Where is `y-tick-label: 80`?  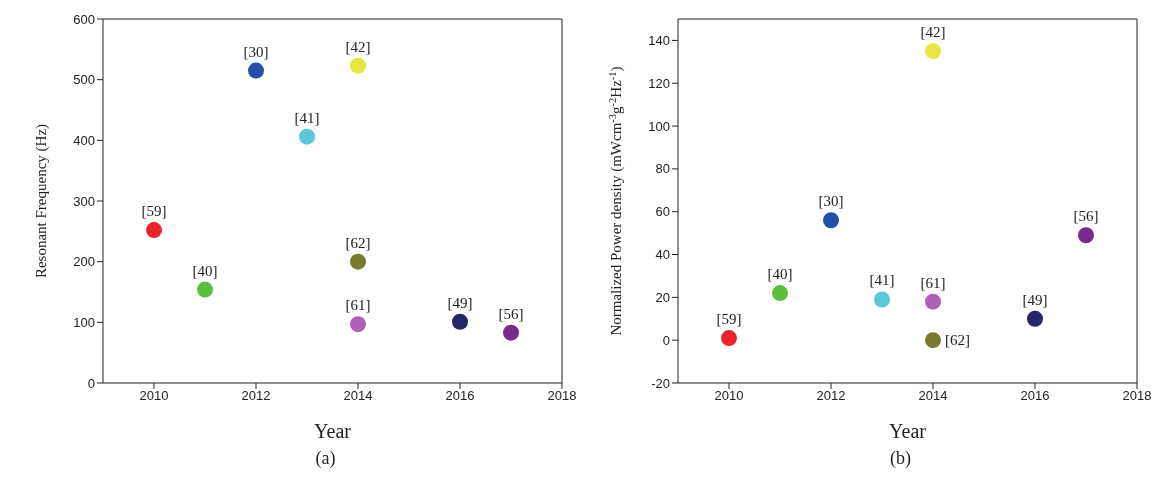
y-tick-label: 80 is located at coordinates (662, 169).